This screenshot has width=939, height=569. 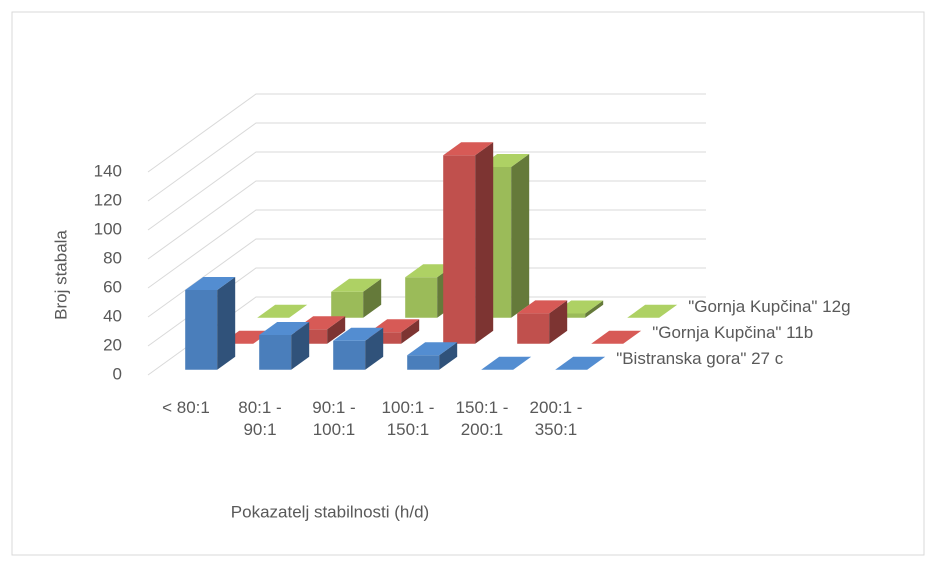 What do you see at coordinates (108, 199) in the screenshot?
I see `y-tick-label: 120` at bounding box center [108, 199].